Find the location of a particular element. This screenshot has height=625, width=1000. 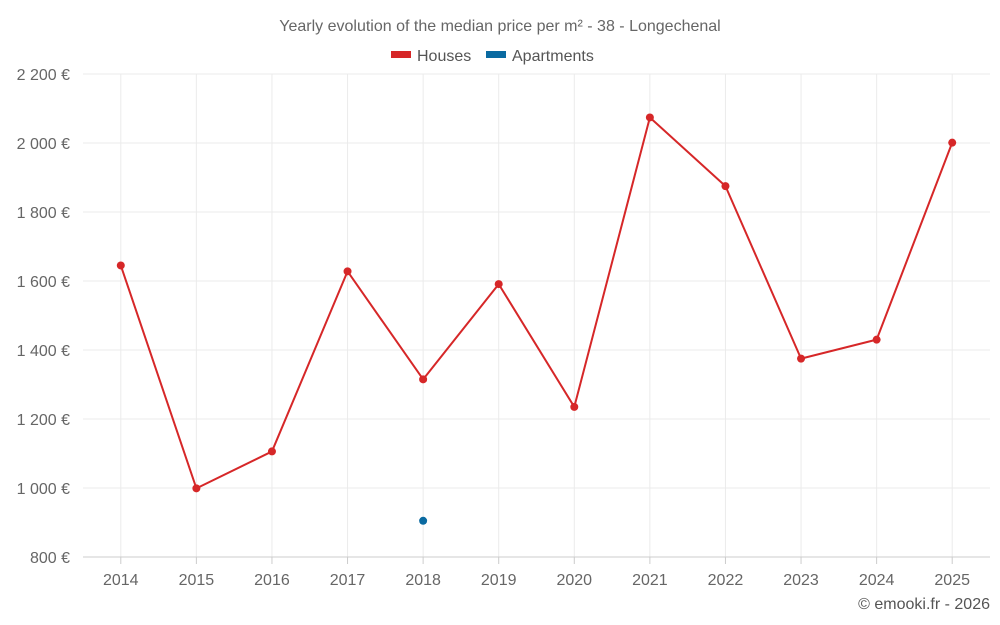

y-tick-label: 2 000 € is located at coordinates (43, 144).